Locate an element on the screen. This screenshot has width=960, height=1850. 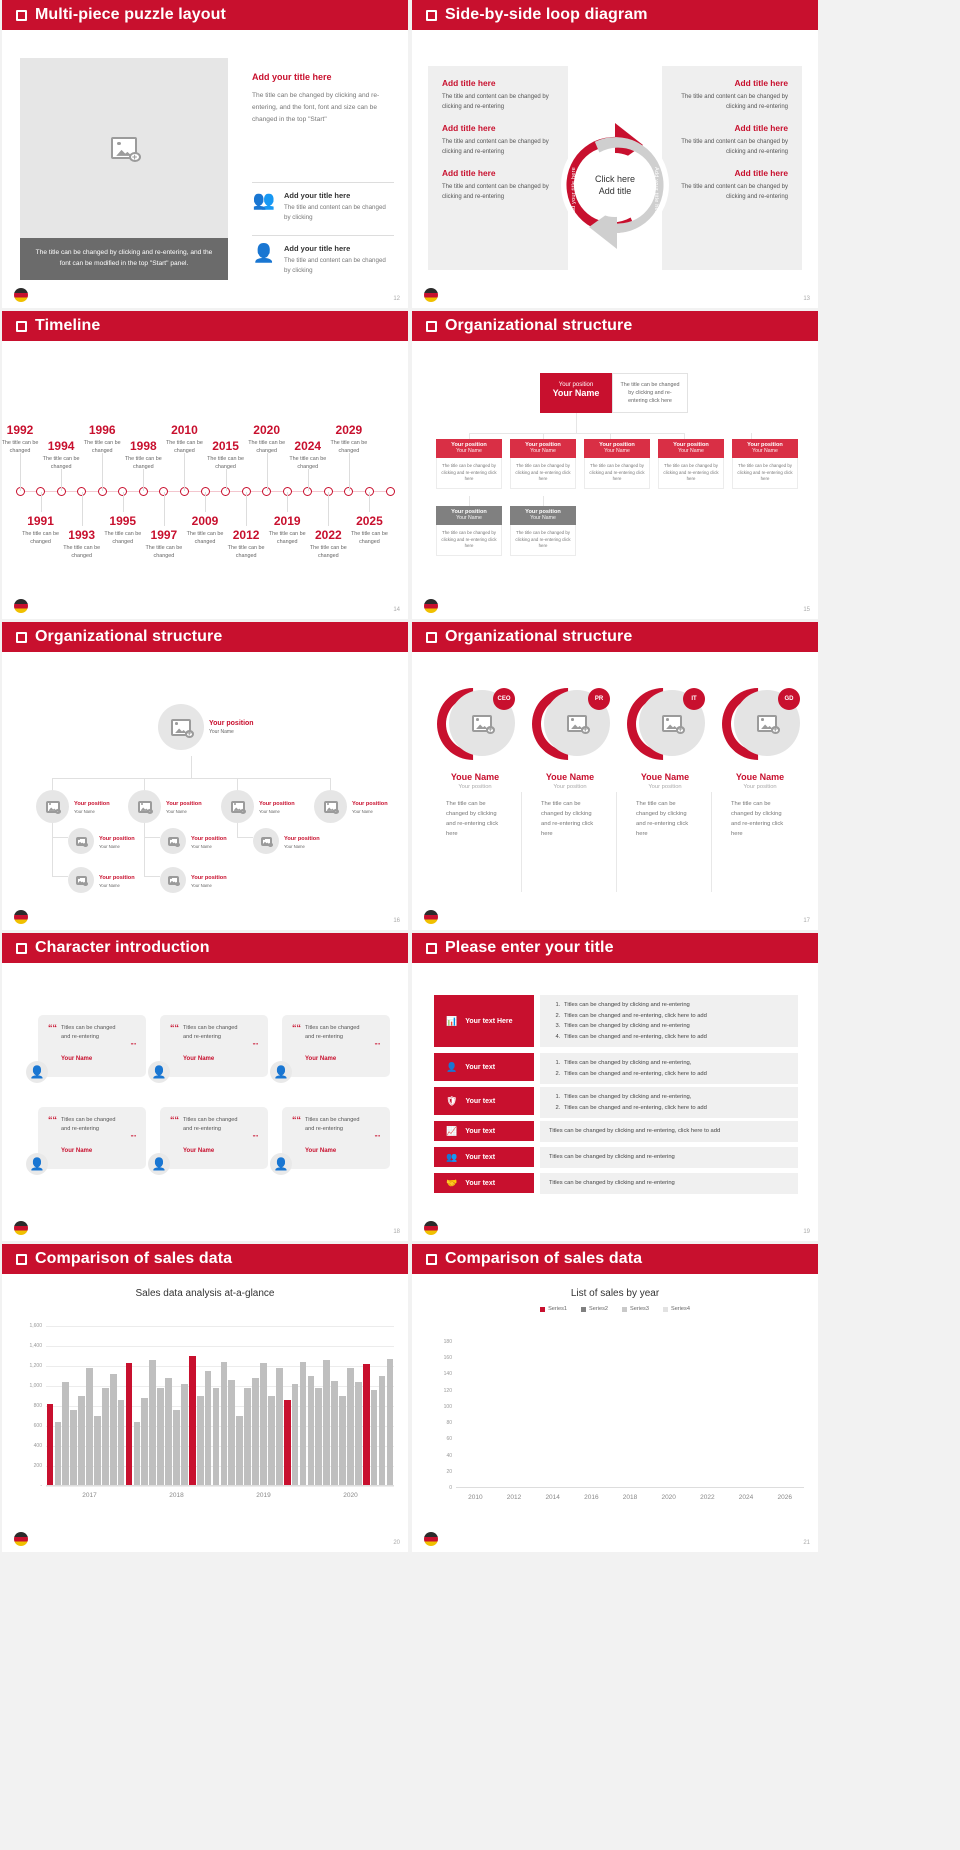
timeline-event: 1995 The title can be changed is located at coordinates (123, 530).